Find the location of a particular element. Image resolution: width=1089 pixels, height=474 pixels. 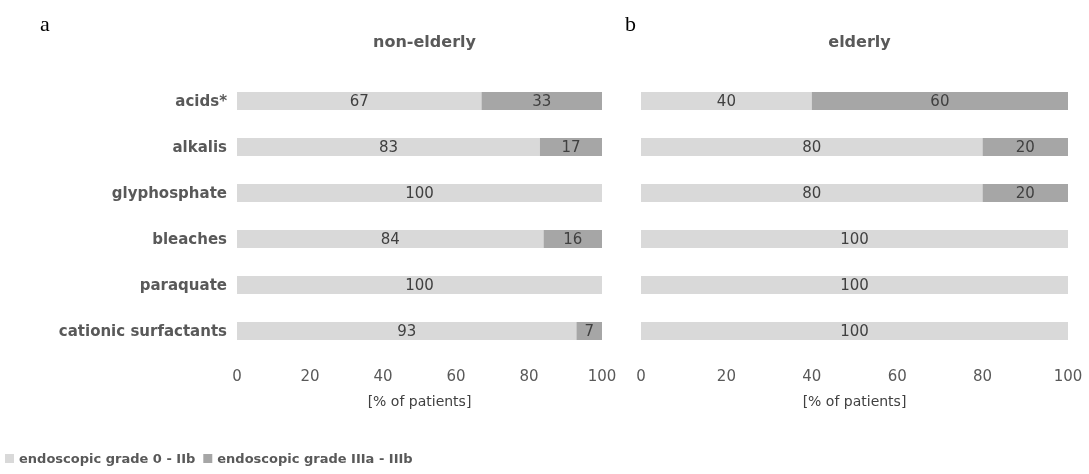

data-label: 33 is located at coordinates (542, 101).